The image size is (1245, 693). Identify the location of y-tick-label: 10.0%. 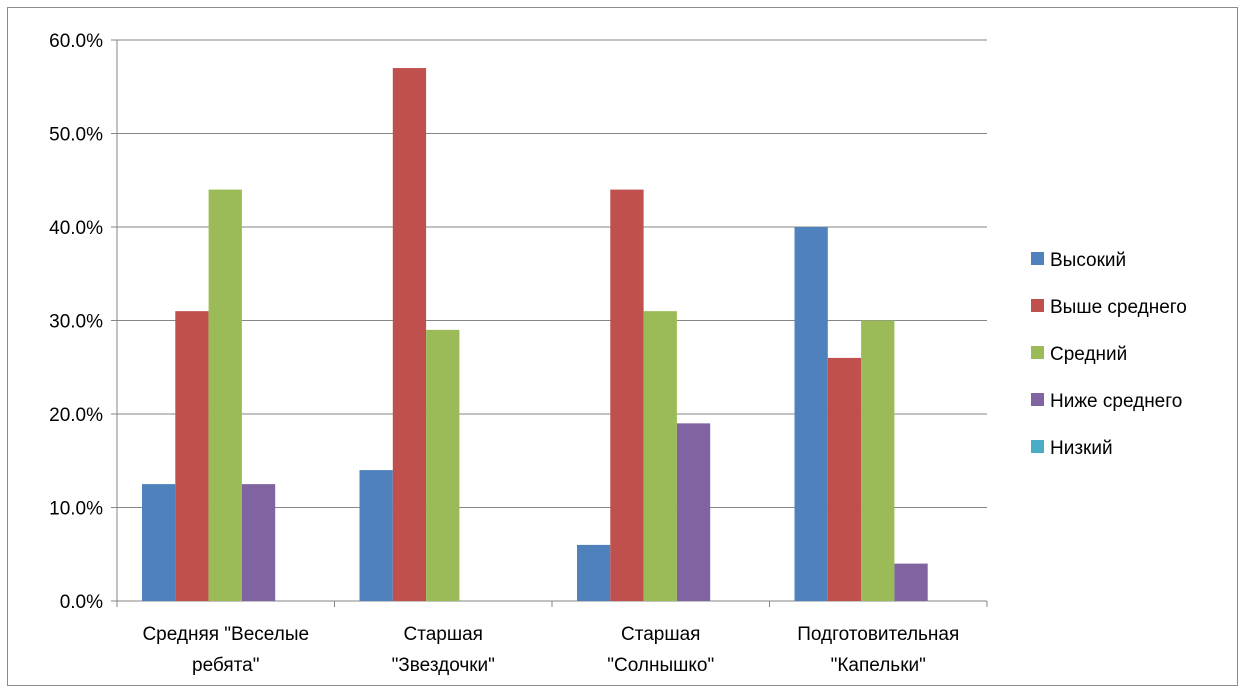
(76, 509).